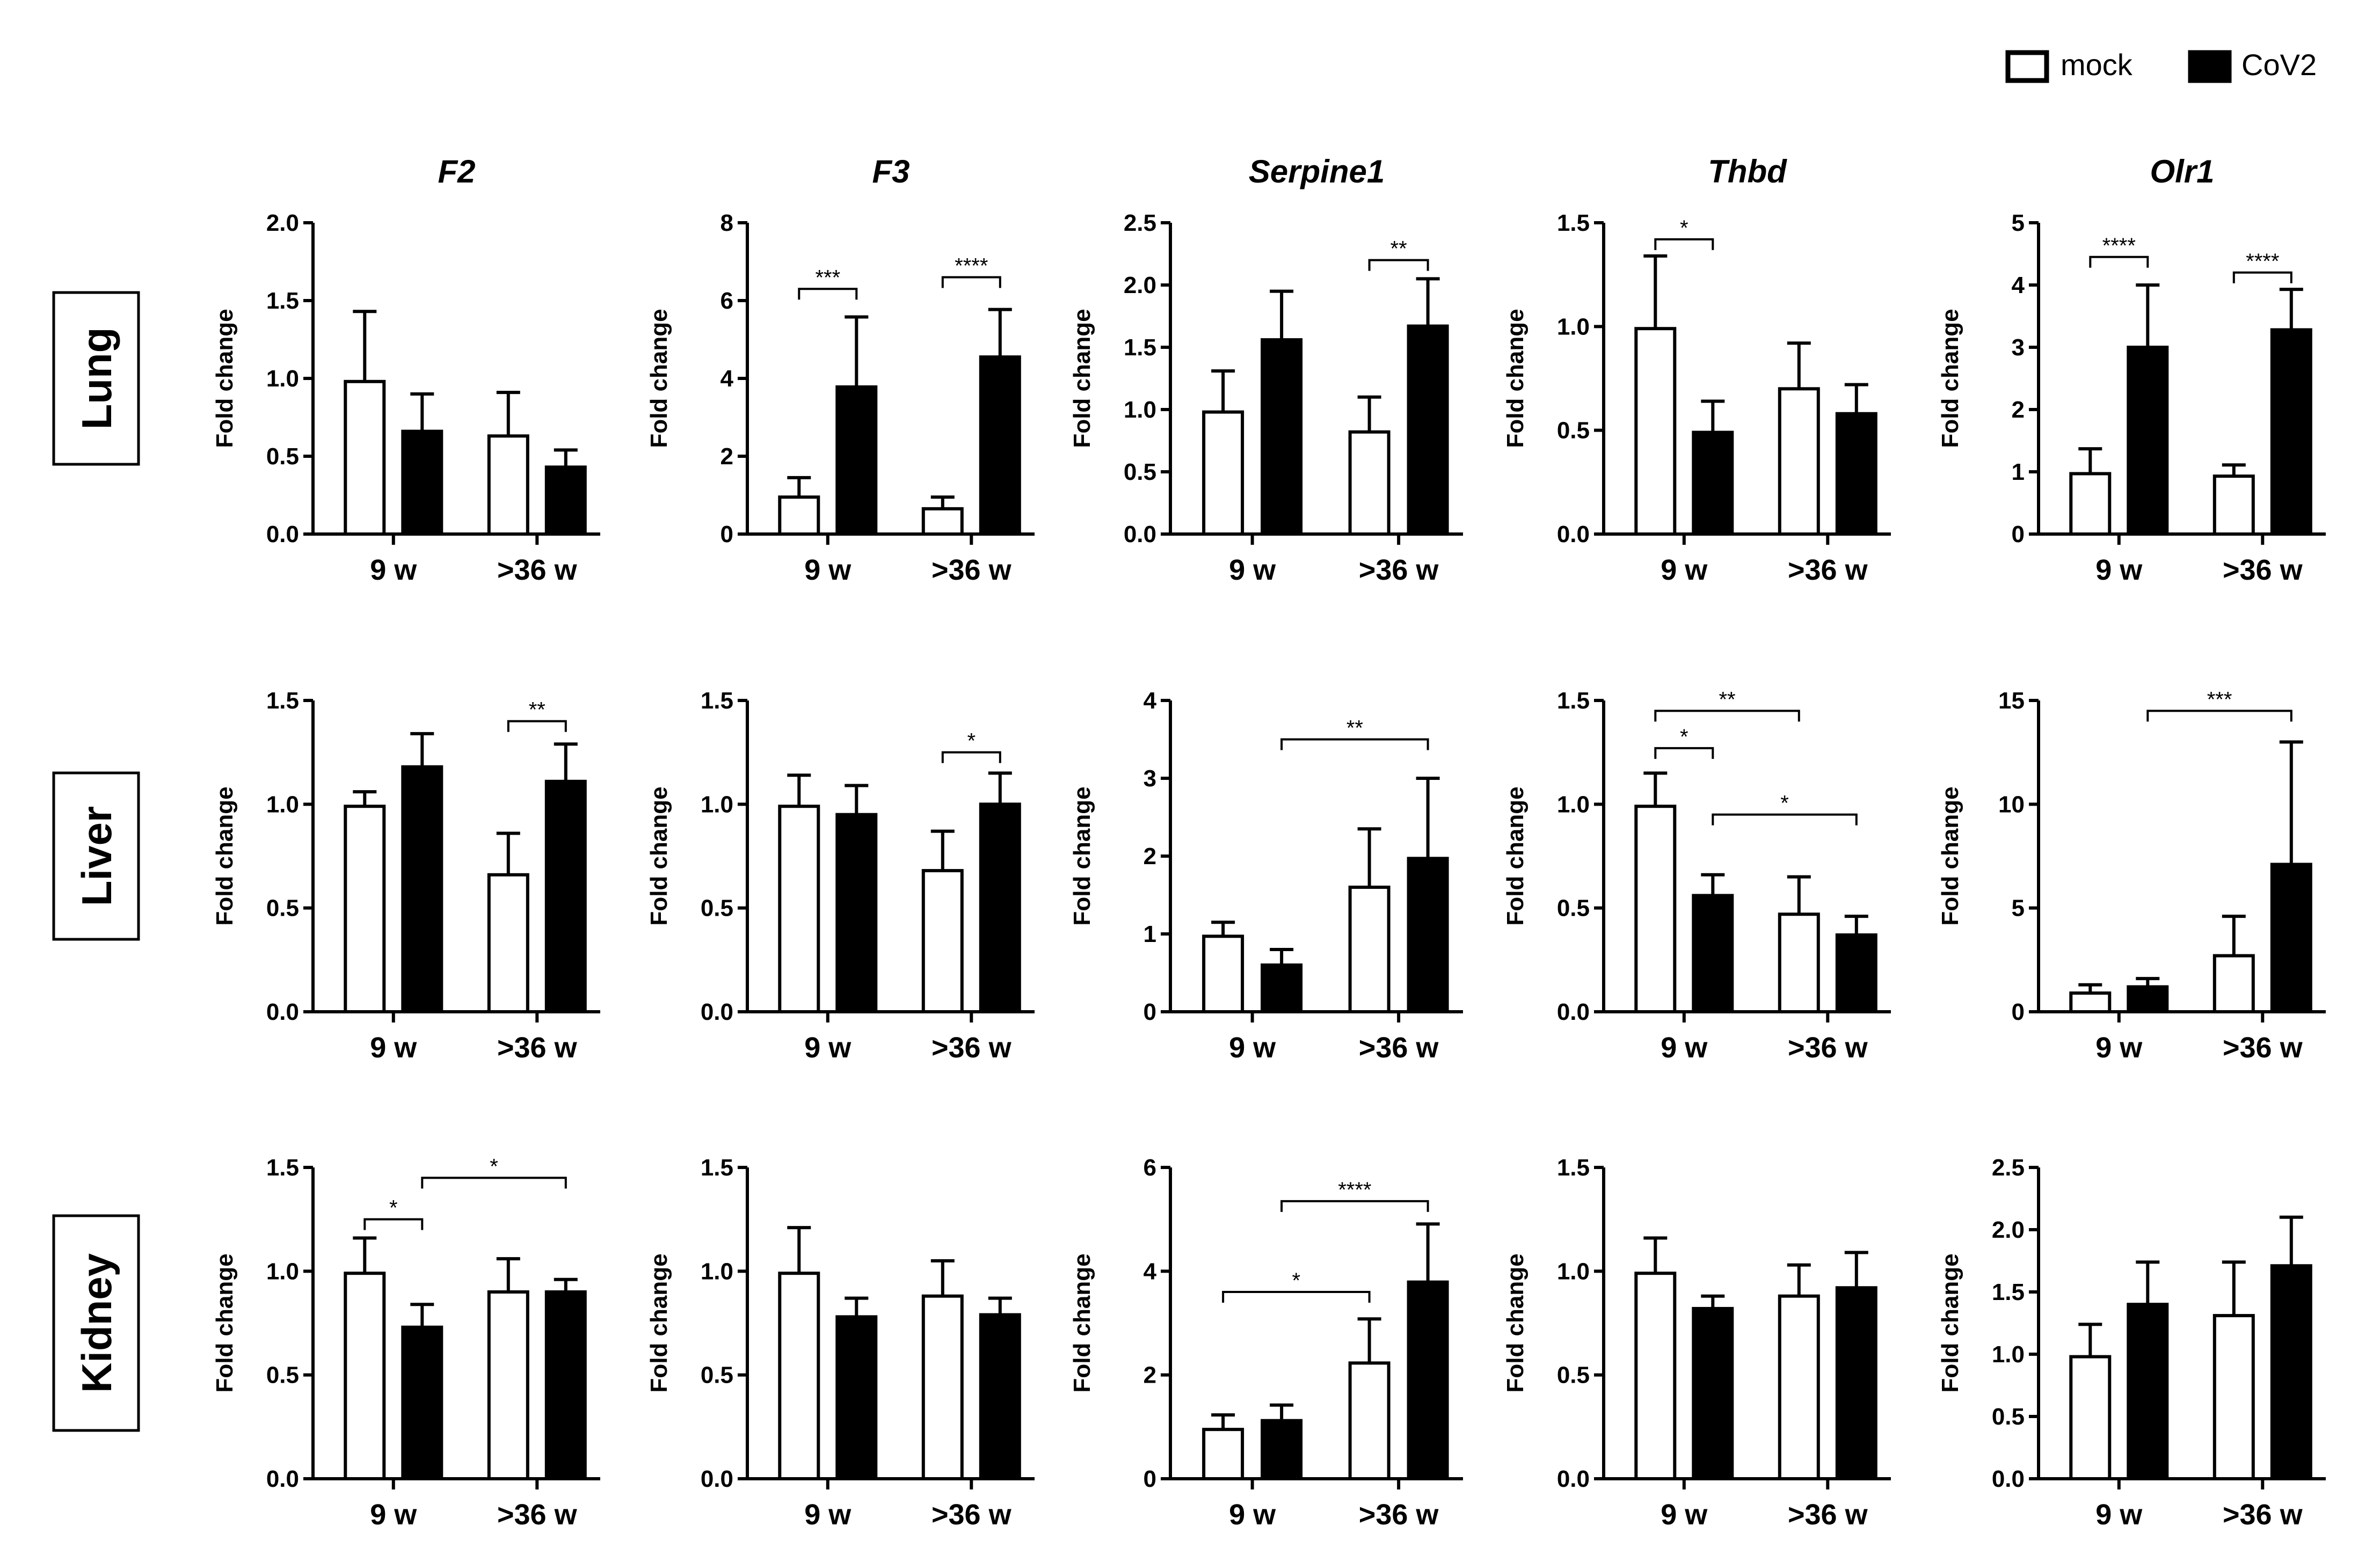 The width and height of the screenshot is (2380, 1541). Describe the element at coordinates (2019, 285) in the screenshot. I see `y-tick-label: 4` at that location.